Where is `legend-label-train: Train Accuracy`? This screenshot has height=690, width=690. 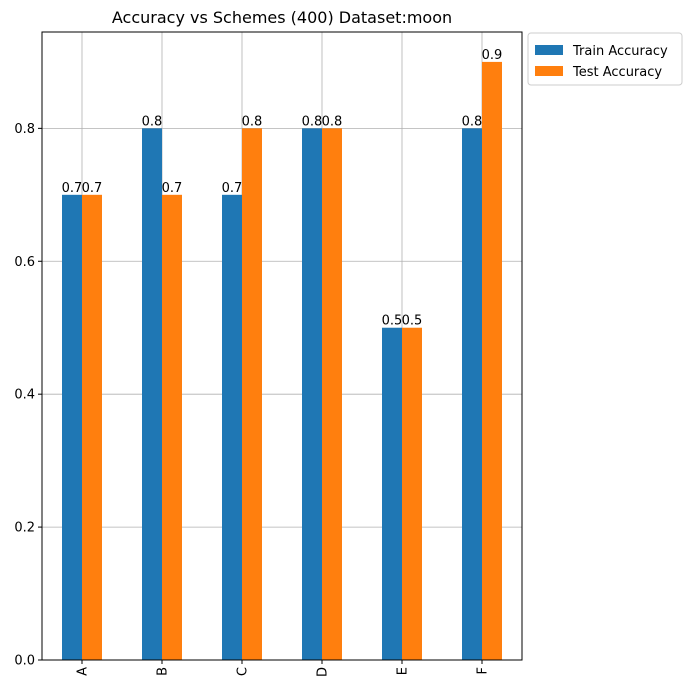 legend-label-train: Train Accuracy is located at coordinates (620, 51).